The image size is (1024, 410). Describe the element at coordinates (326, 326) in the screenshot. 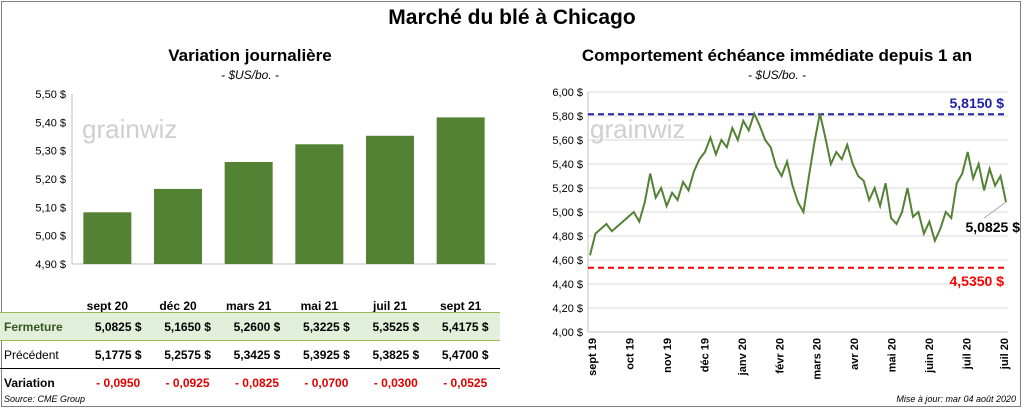

I see `table-cell: 5,3225 $` at that location.